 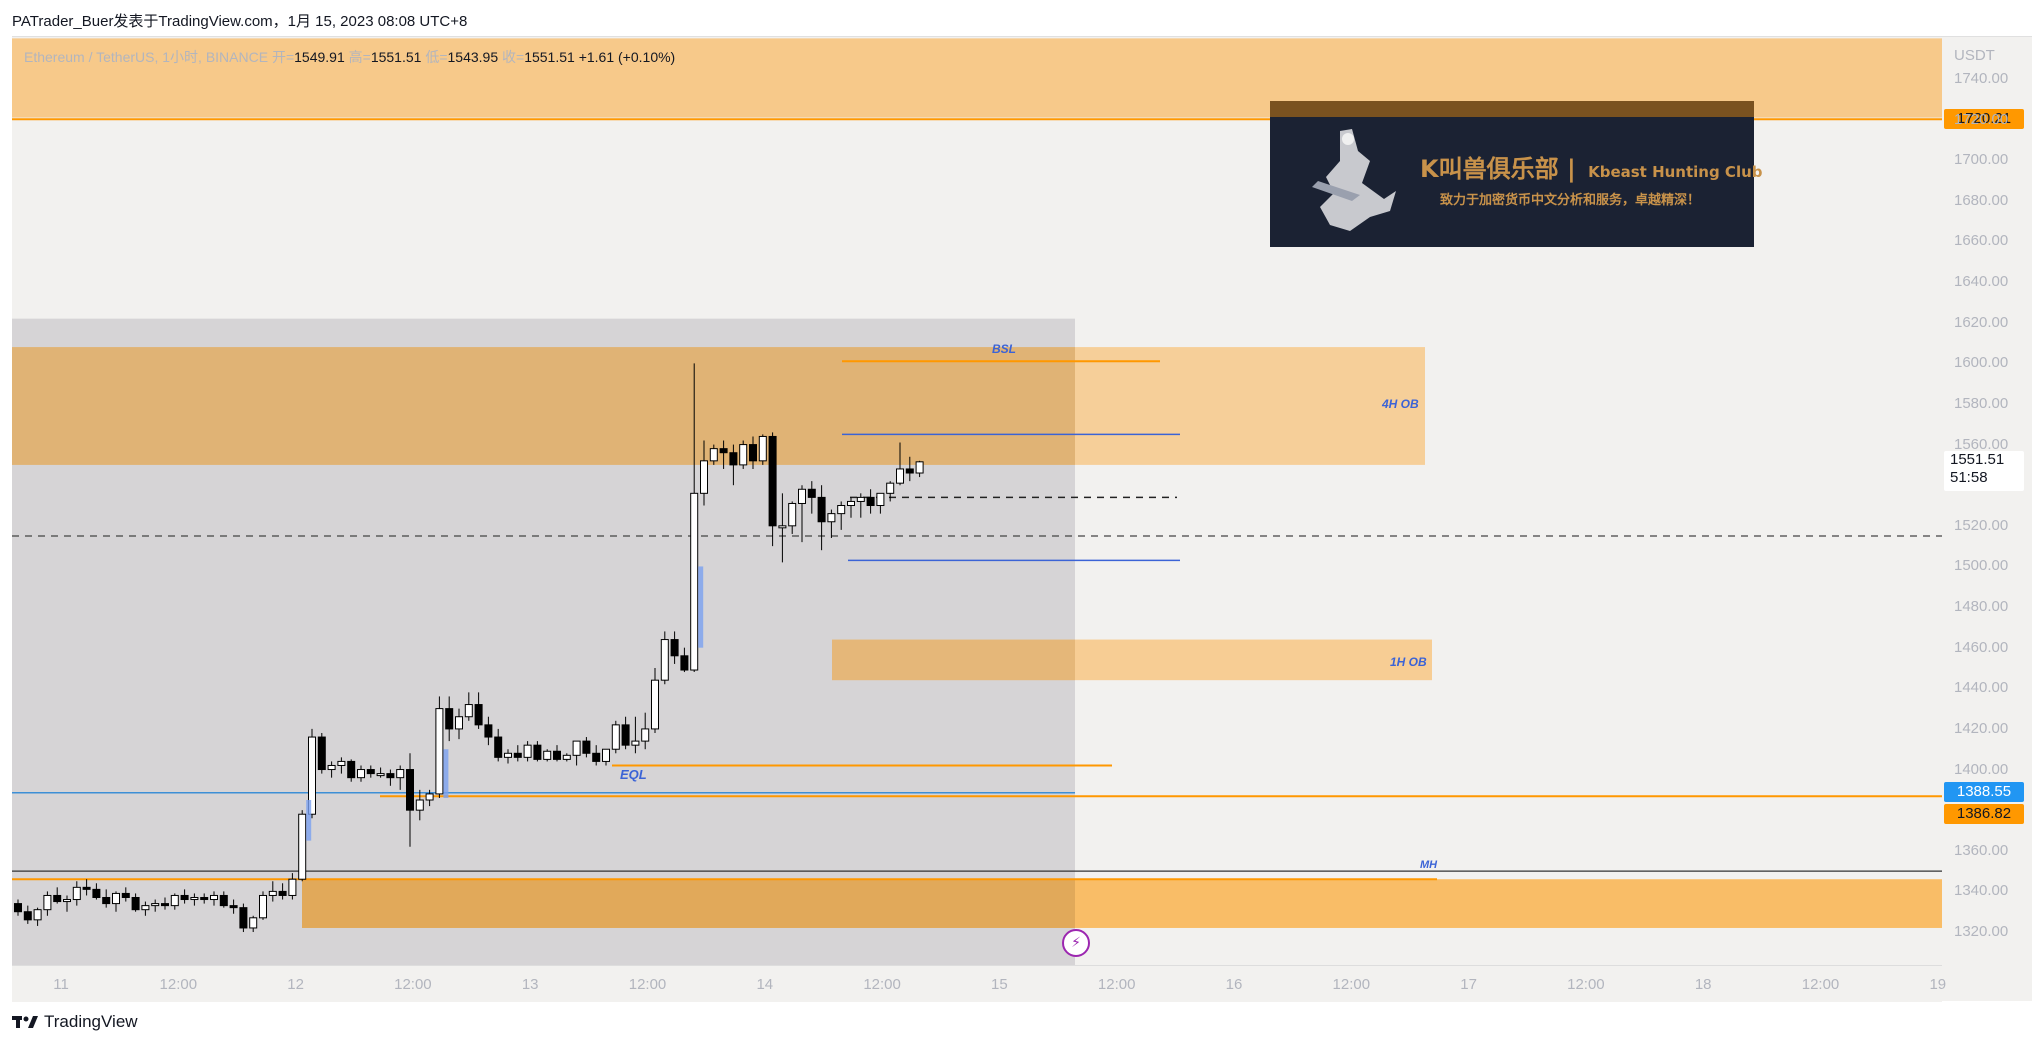 I want to click on price-tick: 1420.00, so click(x=1981, y=728).